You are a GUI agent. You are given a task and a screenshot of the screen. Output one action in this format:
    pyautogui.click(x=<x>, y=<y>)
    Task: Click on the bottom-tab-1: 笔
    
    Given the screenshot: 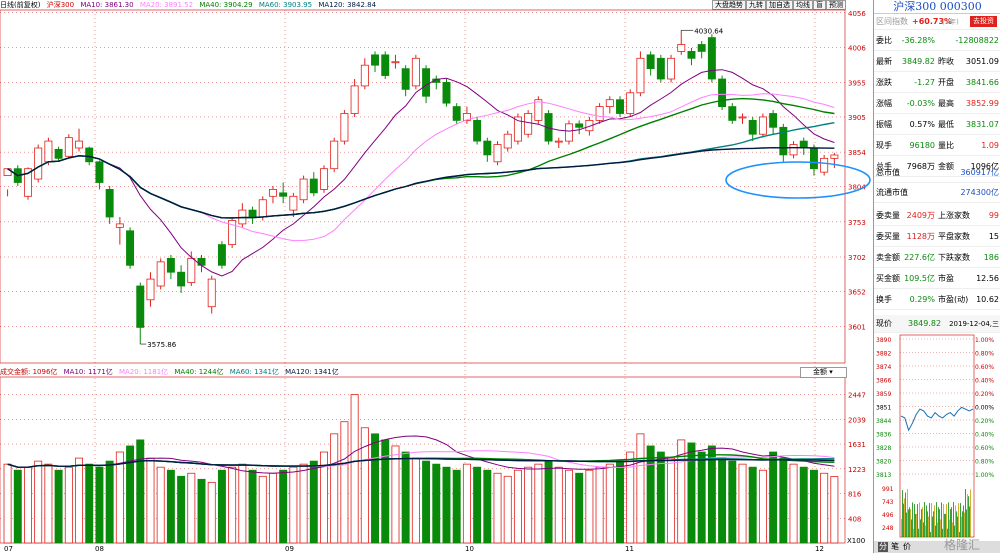 What is the action you would take?
    pyautogui.click(x=895, y=546)
    